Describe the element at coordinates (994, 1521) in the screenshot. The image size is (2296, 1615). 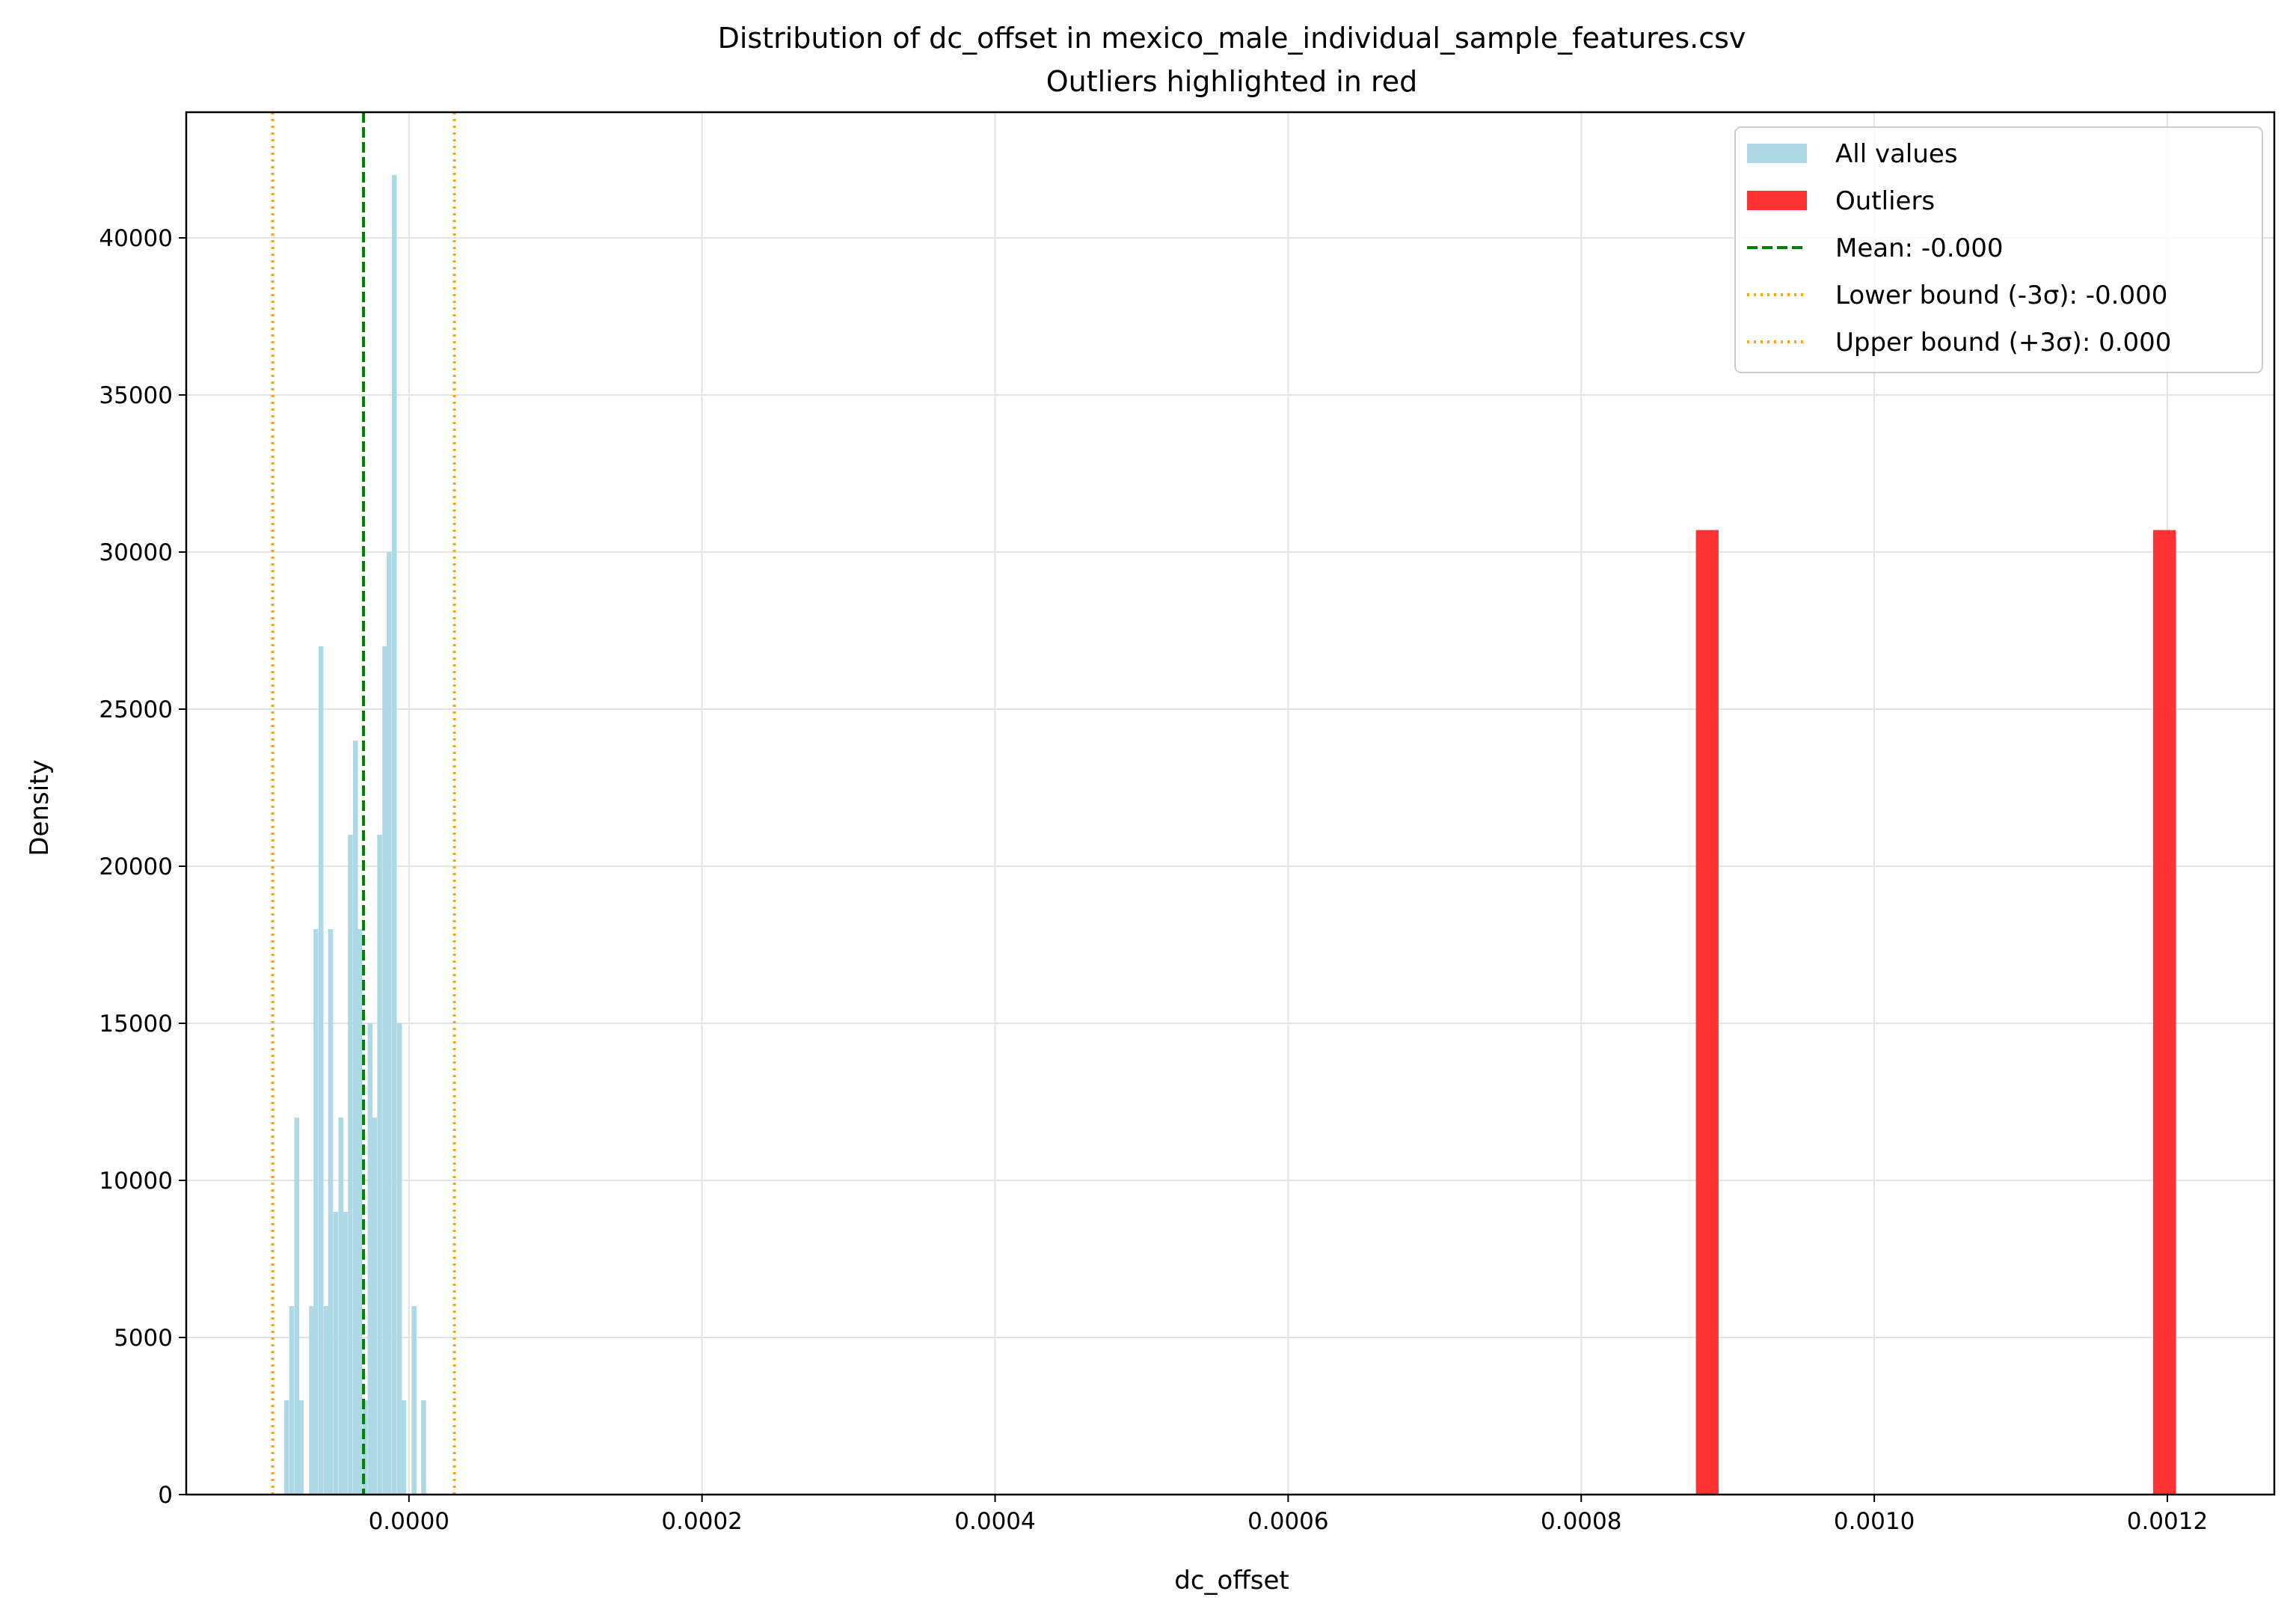
I see `x-tick-label: 0.0004` at that location.